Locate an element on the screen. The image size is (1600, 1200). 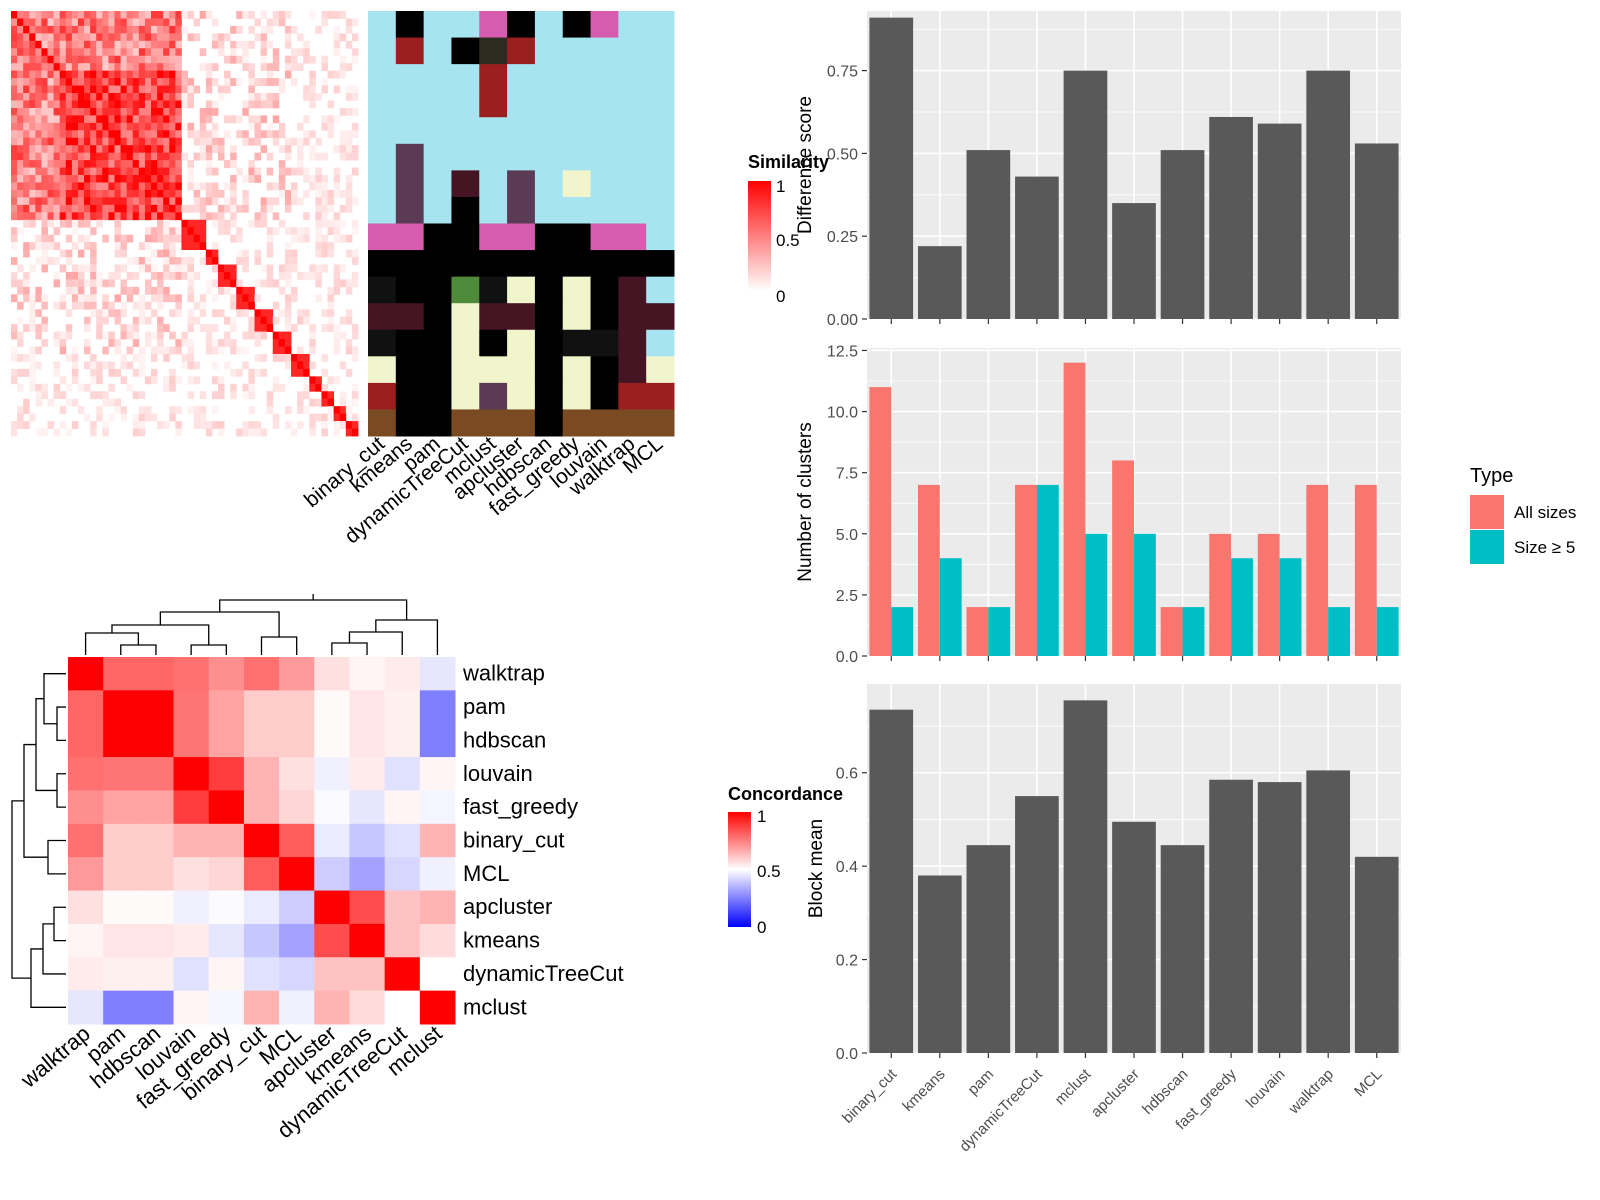
bar-louvain is located at coordinates (1279, 917).